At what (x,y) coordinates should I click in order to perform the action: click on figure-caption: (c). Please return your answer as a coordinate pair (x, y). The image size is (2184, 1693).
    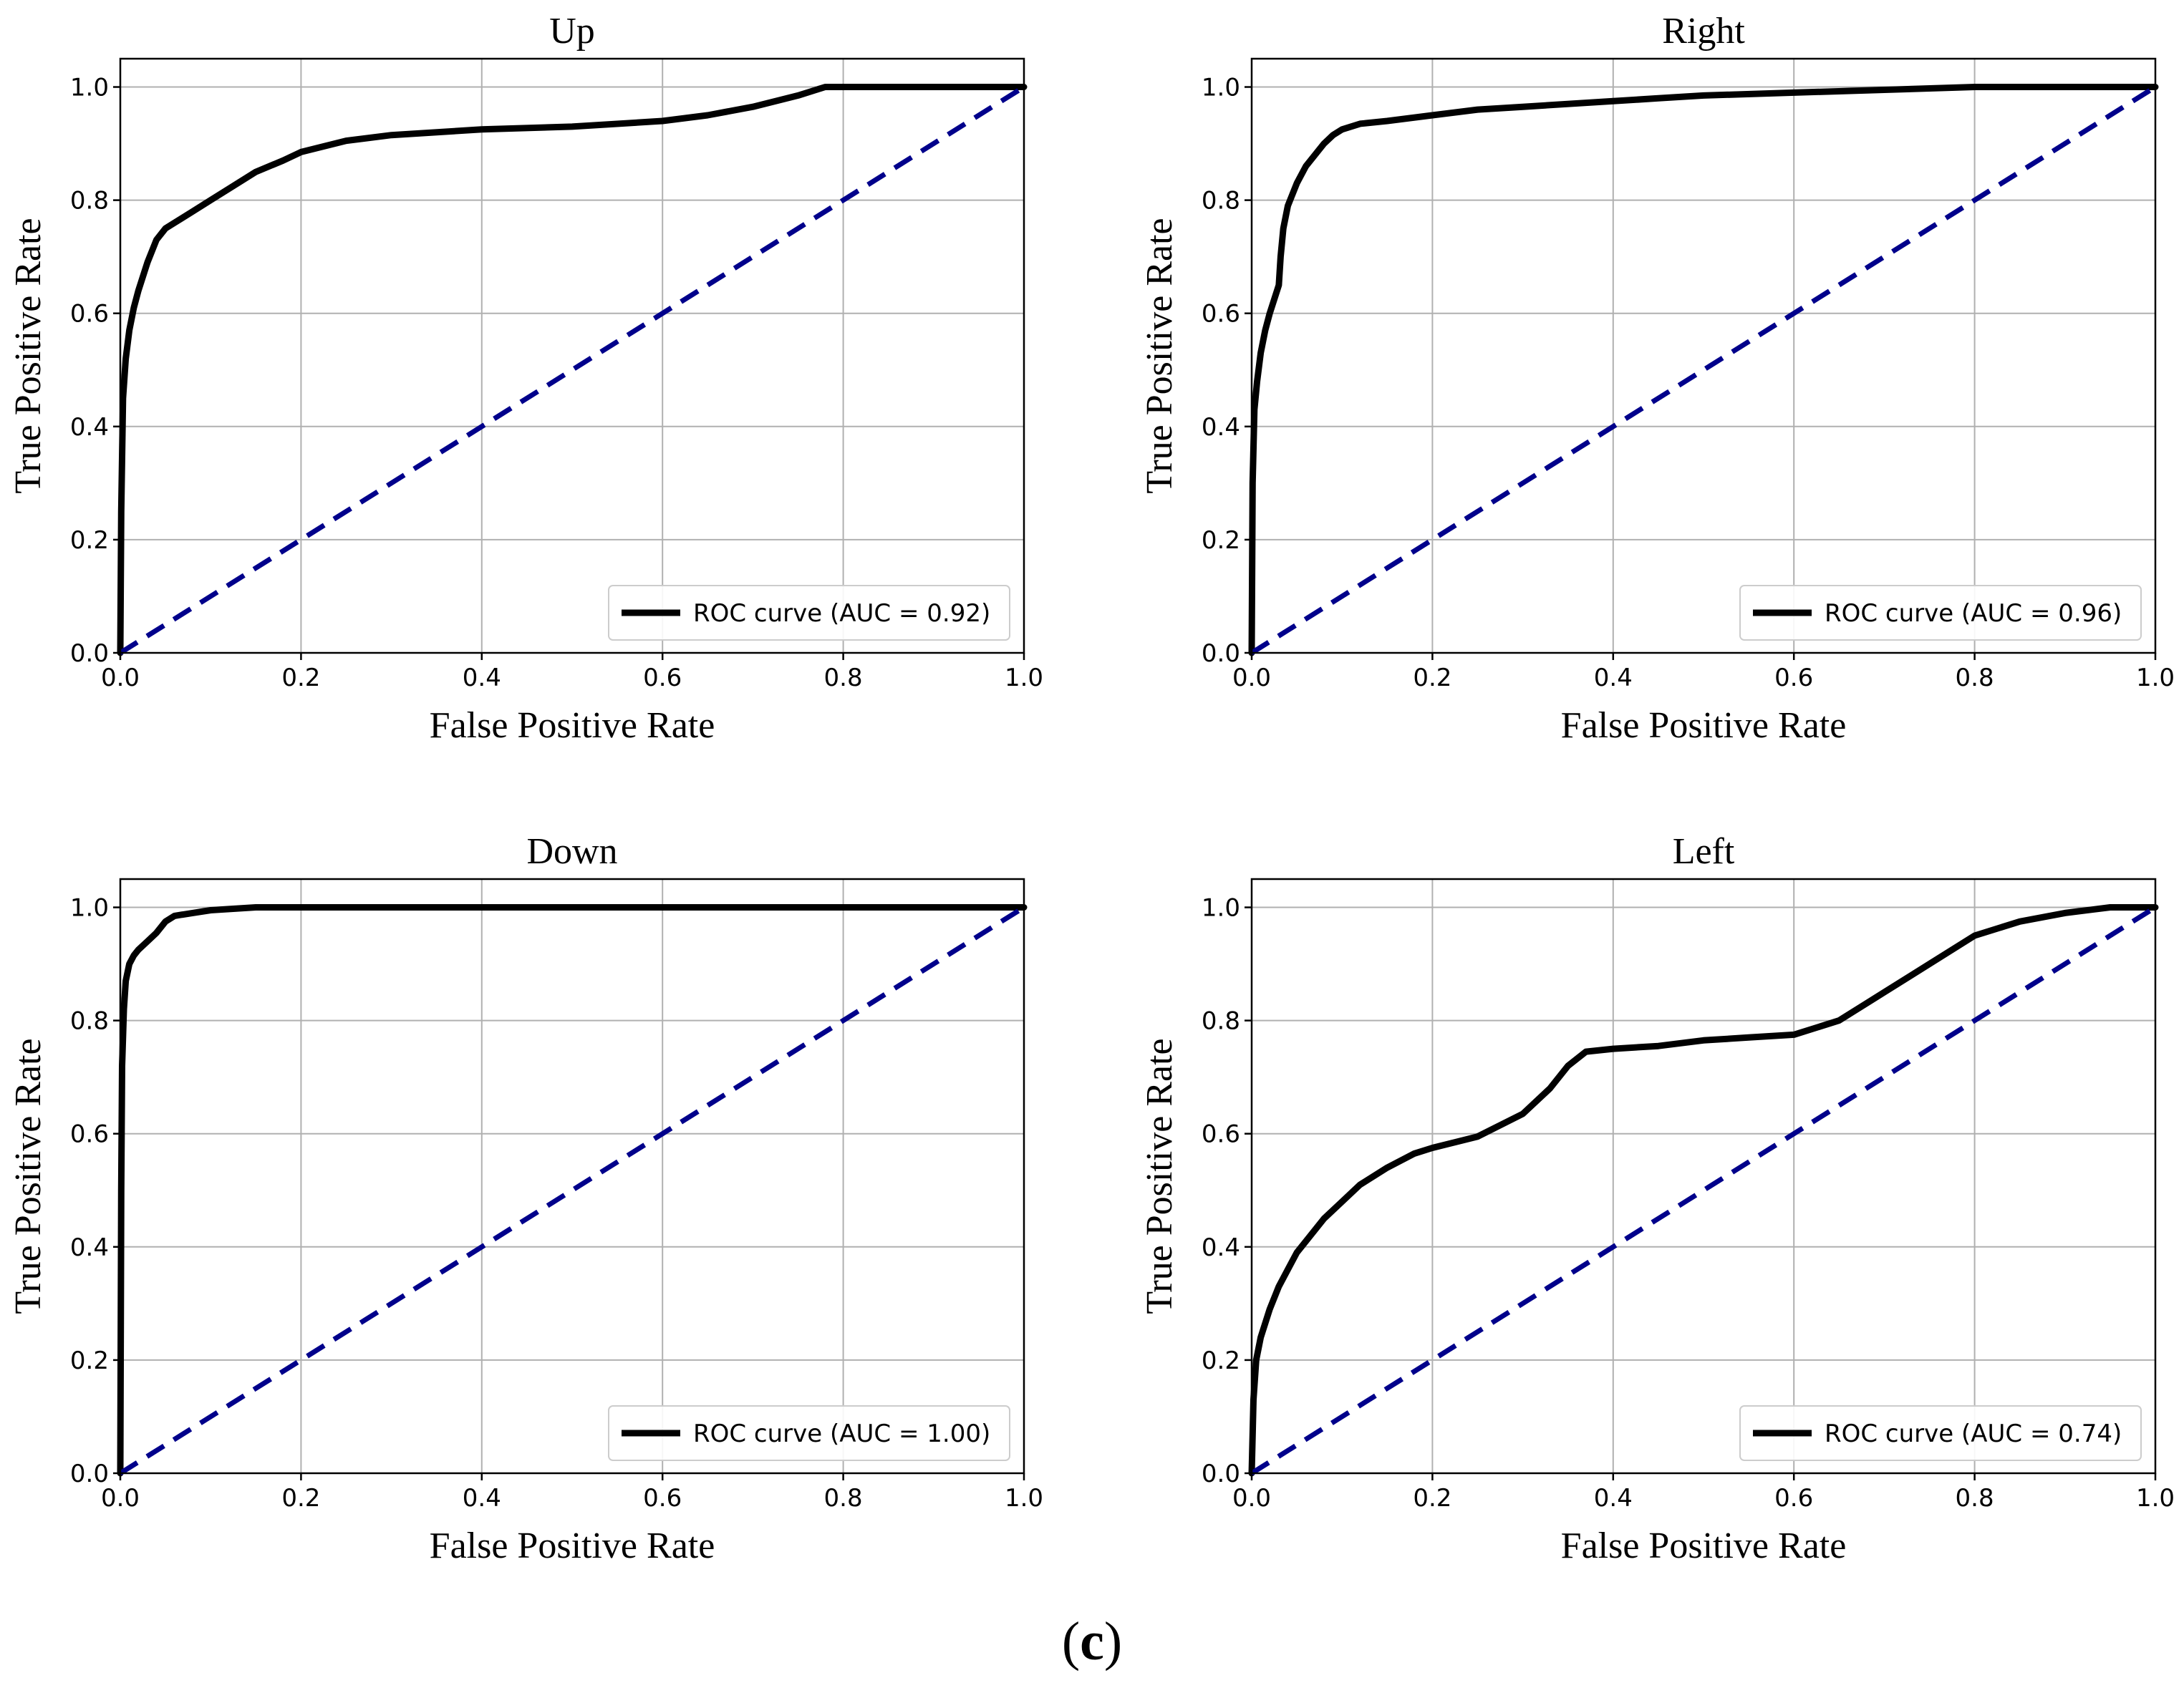
    Looking at the image, I should click on (1092, 1641).